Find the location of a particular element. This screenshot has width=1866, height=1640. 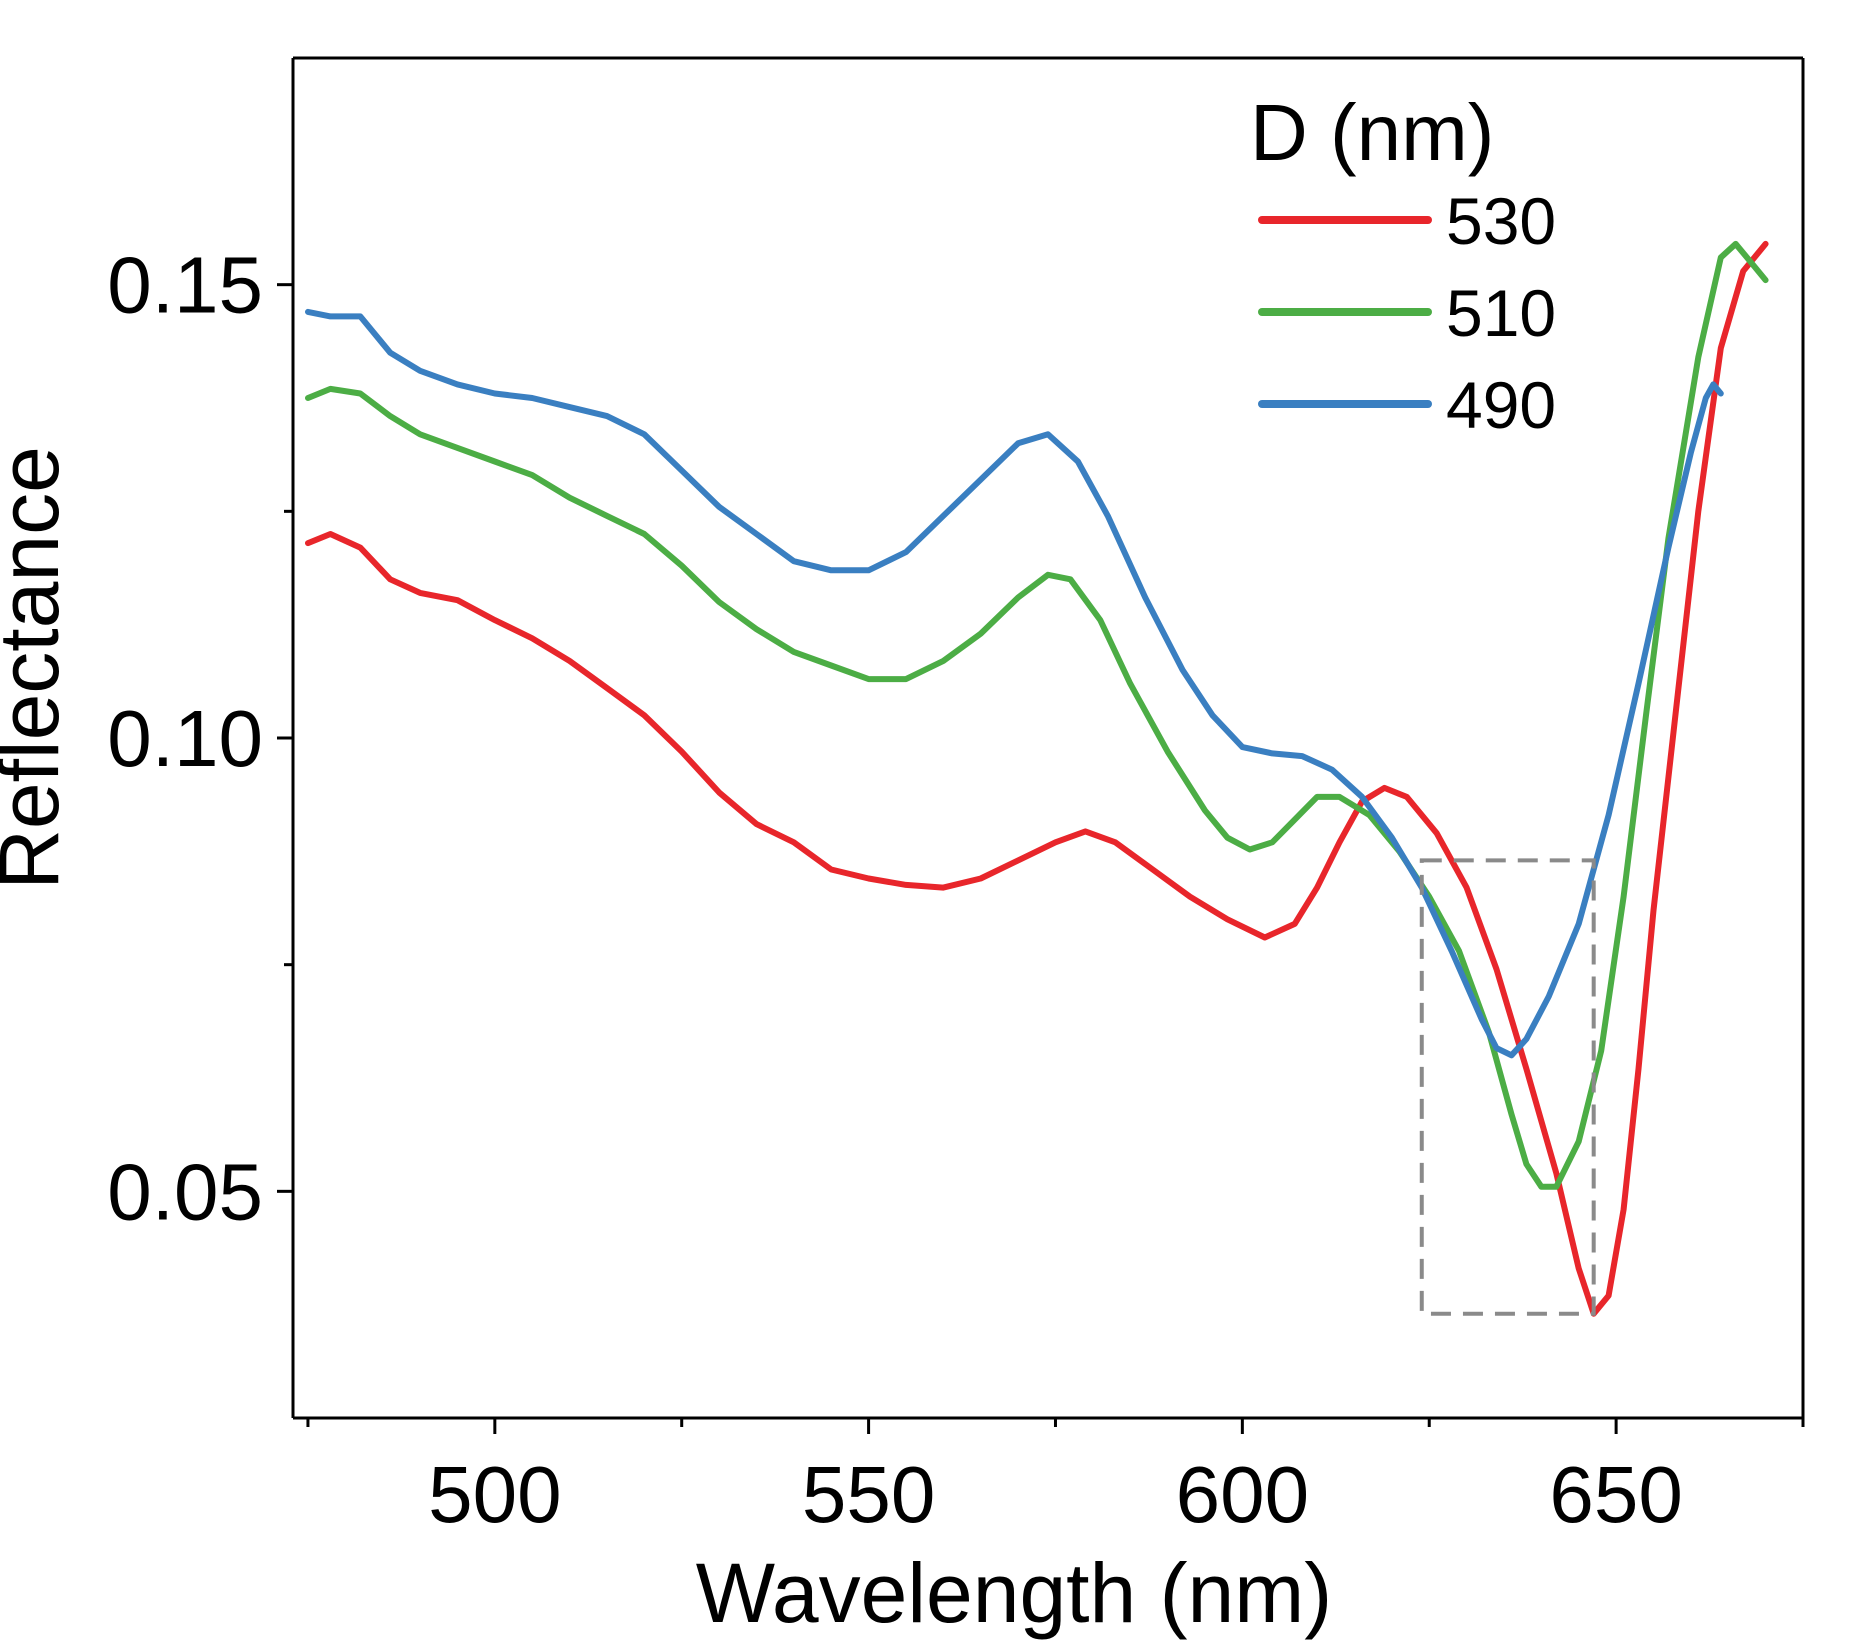

y-ticks is located at coordinates (285, 738).